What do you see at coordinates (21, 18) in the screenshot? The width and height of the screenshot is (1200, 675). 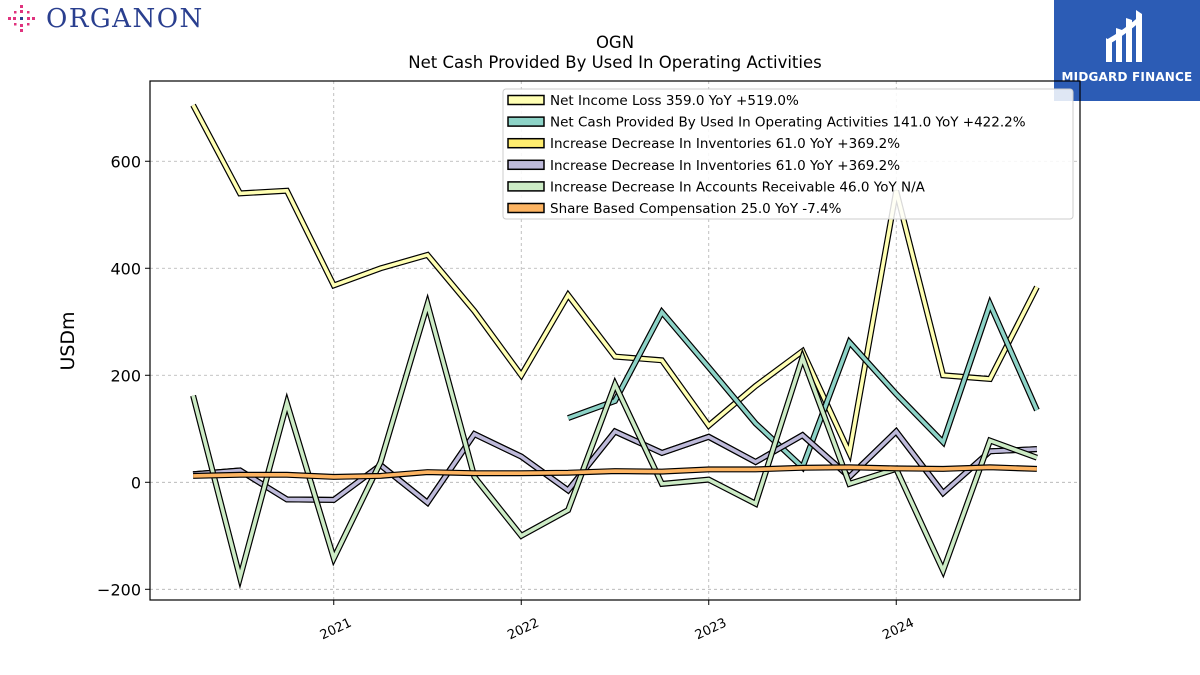 I see `organon-mark-icon` at bounding box center [21, 18].